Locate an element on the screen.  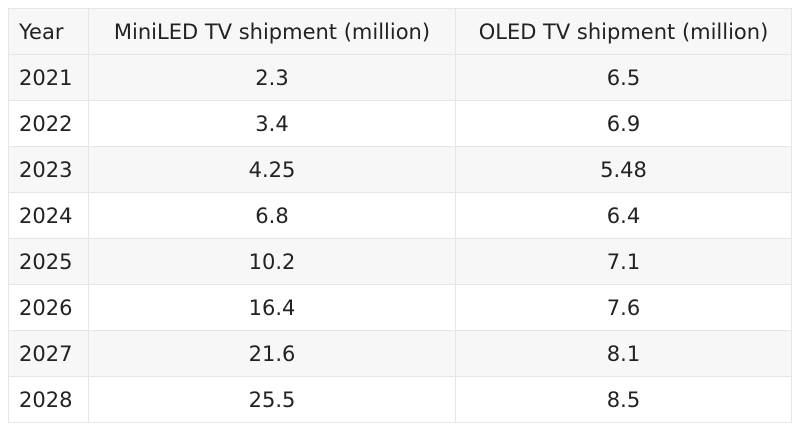
header-cell: Year is located at coordinates (48, 31).